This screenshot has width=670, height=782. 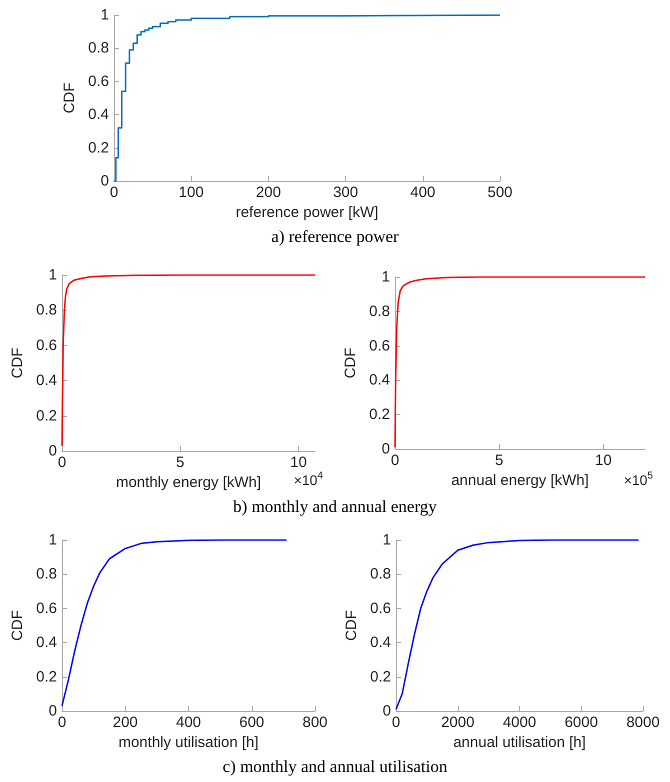 I want to click on x-tick-label: 2000, so click(x=457, y=722).